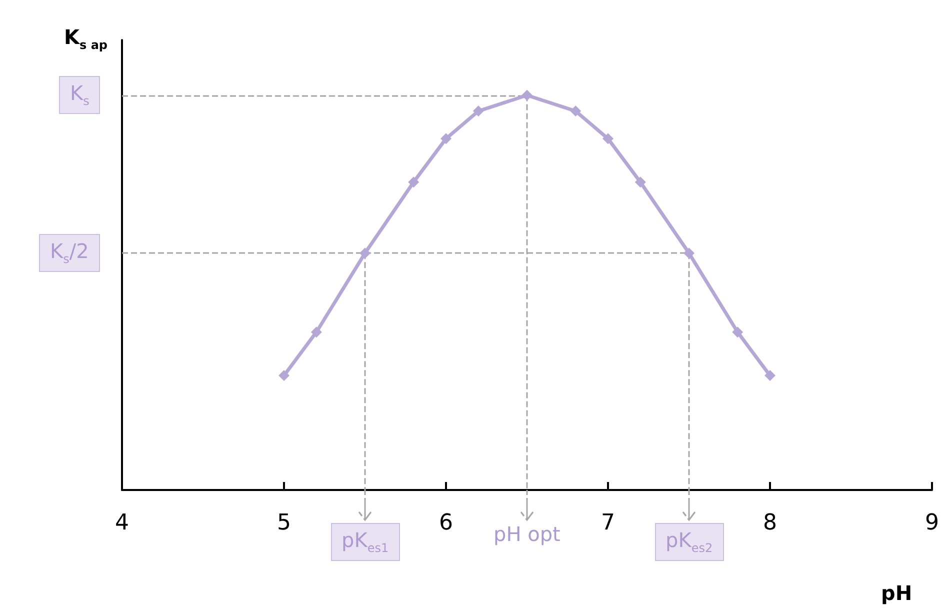 The width and height of the screenshot is (949, 612). I want to click on x-axis-title: pH, so click(896, 593).